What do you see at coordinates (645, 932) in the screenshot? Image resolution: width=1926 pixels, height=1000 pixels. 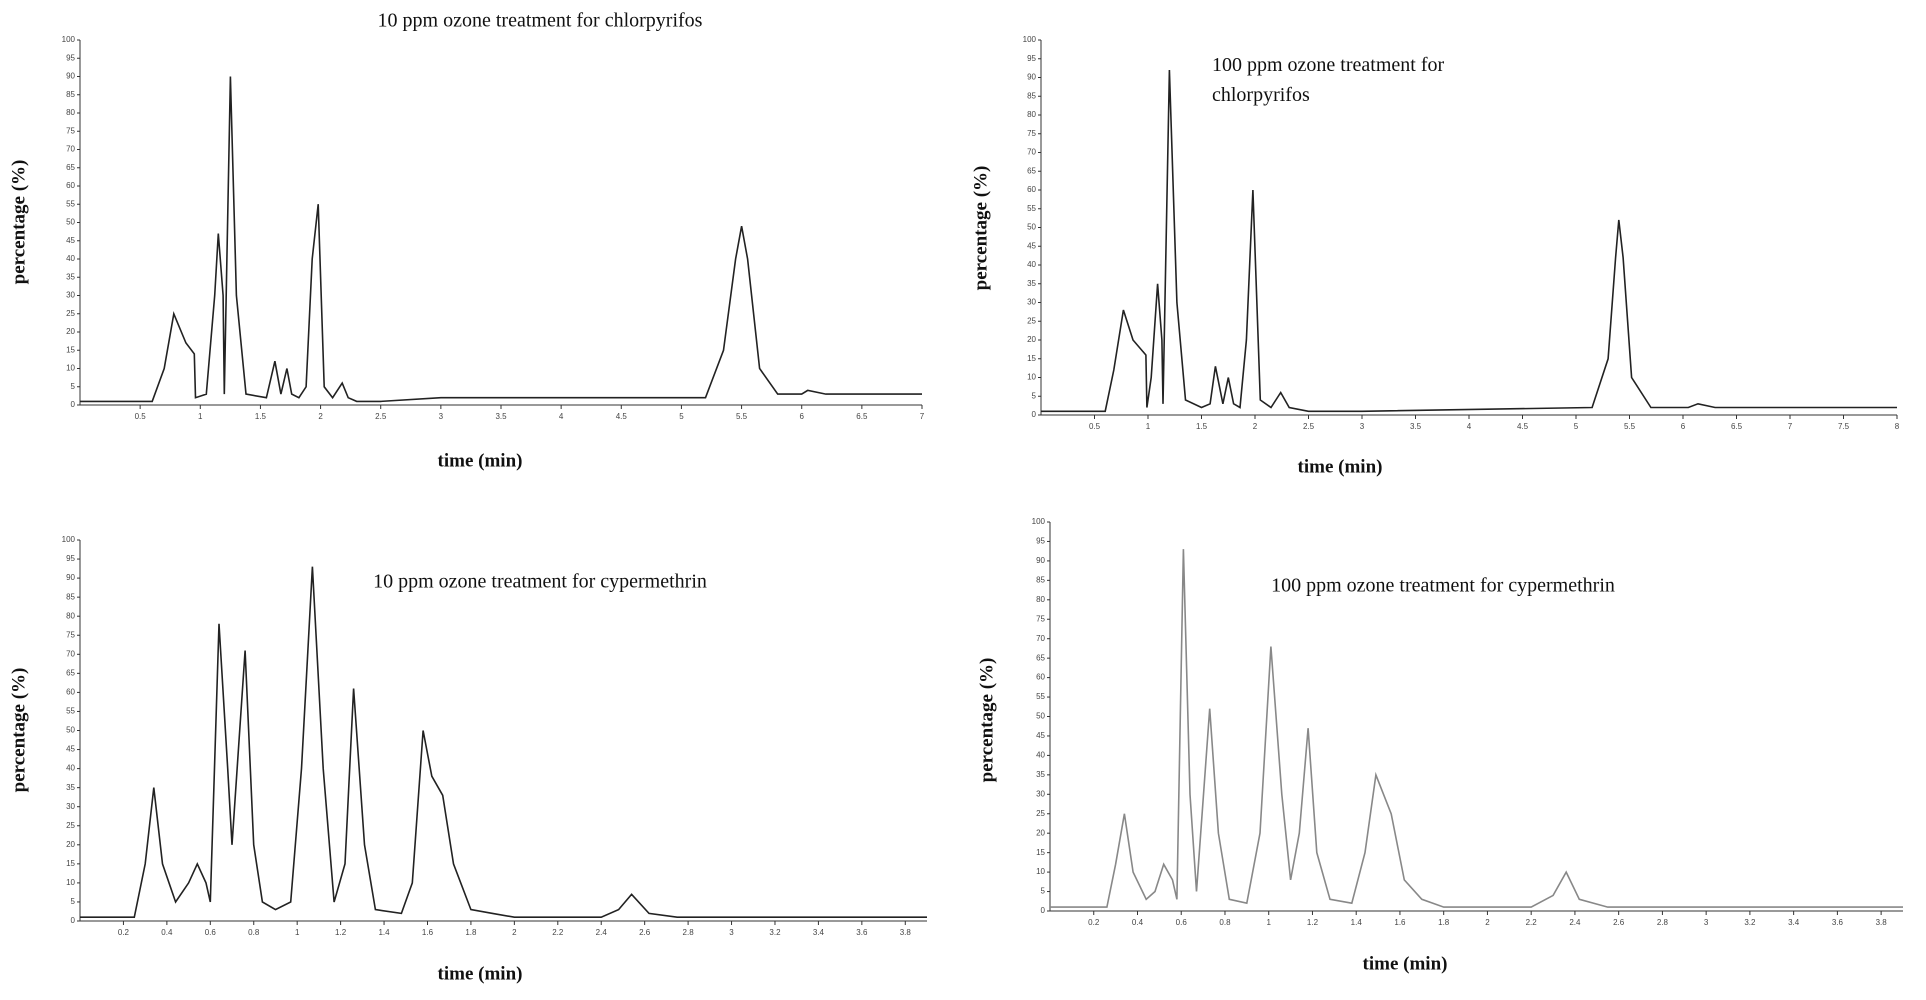 I see `x-tick-label: 2.6` at bounding box center [645, 932].